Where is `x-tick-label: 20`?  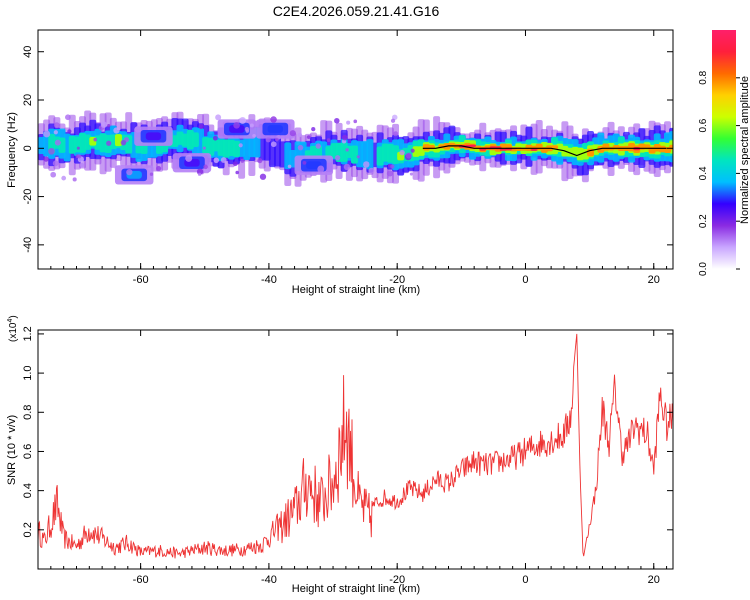
x-tick-label: 20 is located at coordinates (654, 580).